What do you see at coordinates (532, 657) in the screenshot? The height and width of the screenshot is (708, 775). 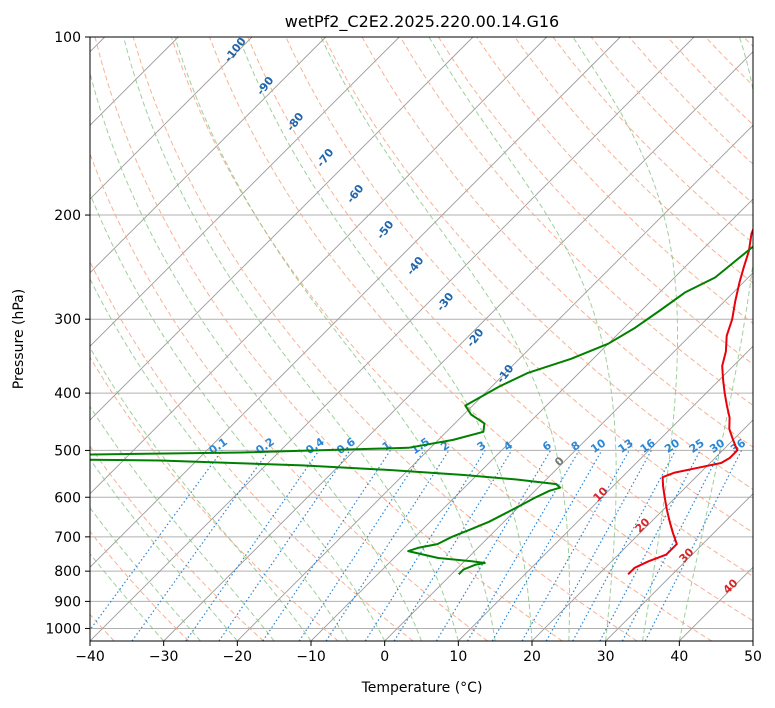 I see `x-tick-label: 20` at bounding box center [532, 657].